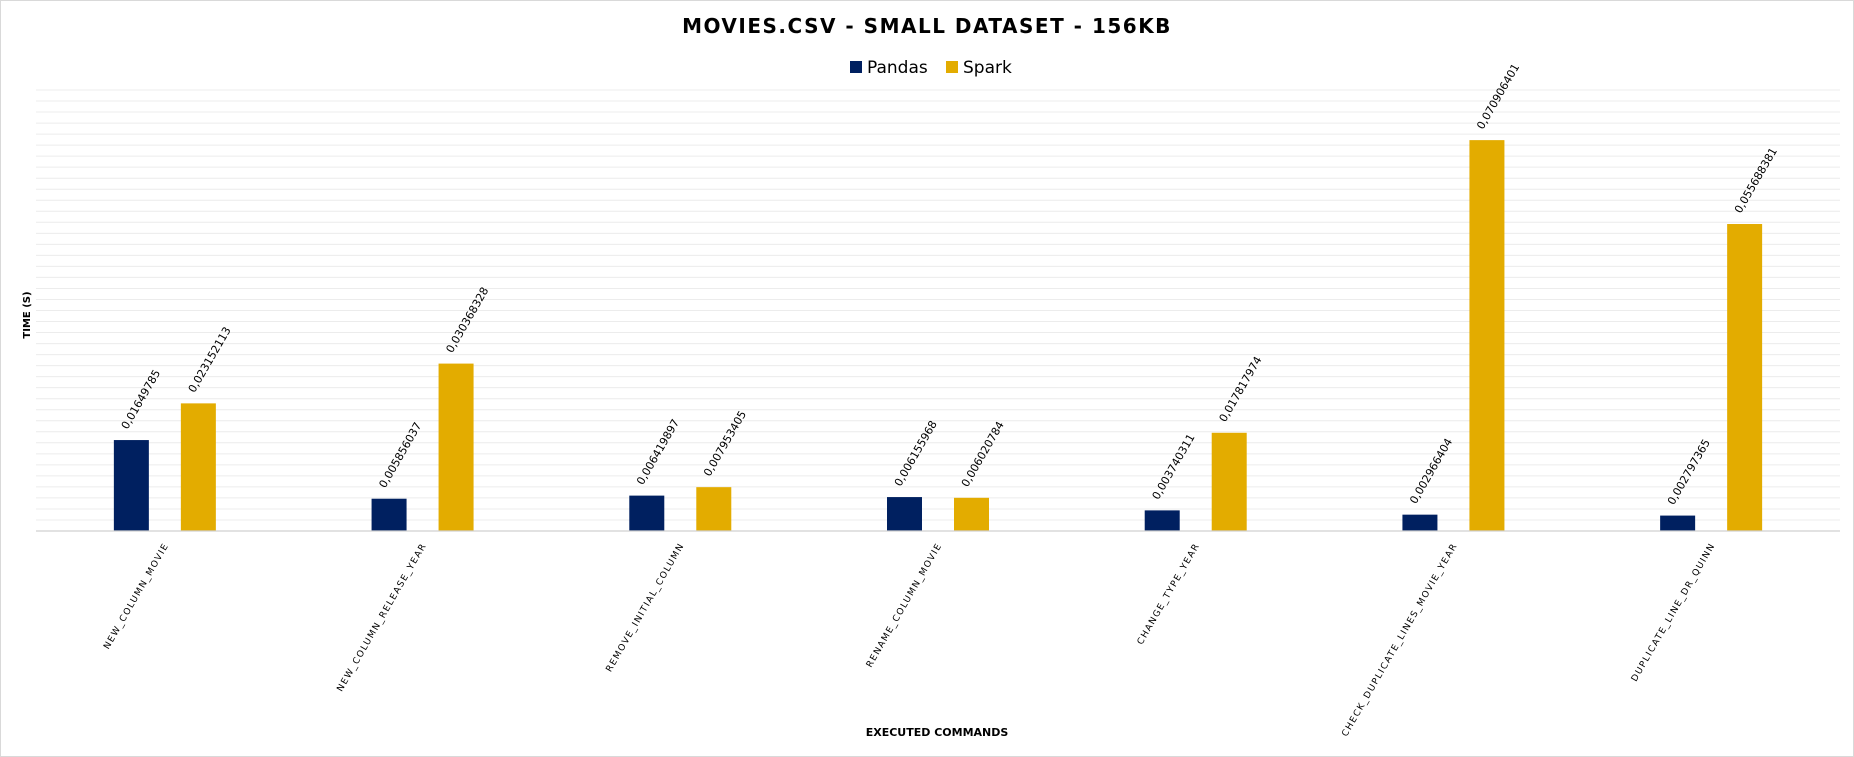  I want to click on data-label-pandas-7: 0,002797365, so click(1689, 472).